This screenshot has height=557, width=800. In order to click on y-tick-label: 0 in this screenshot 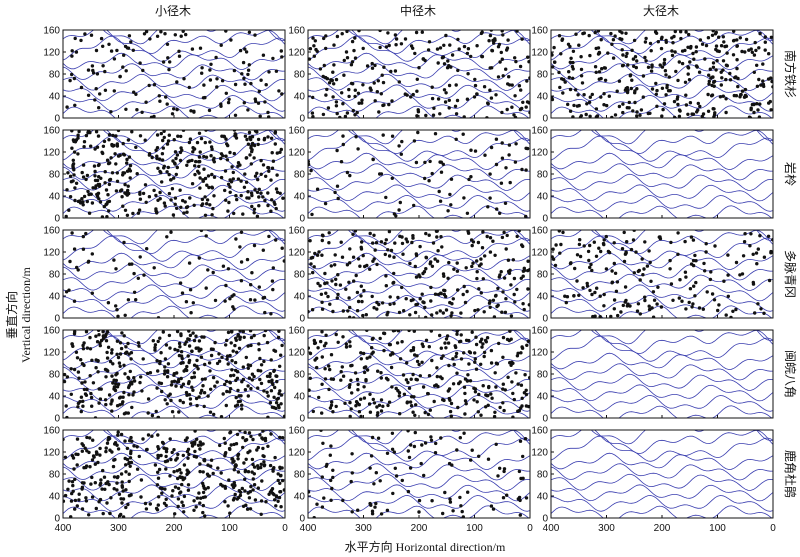, I will do `click(57, 419)`.